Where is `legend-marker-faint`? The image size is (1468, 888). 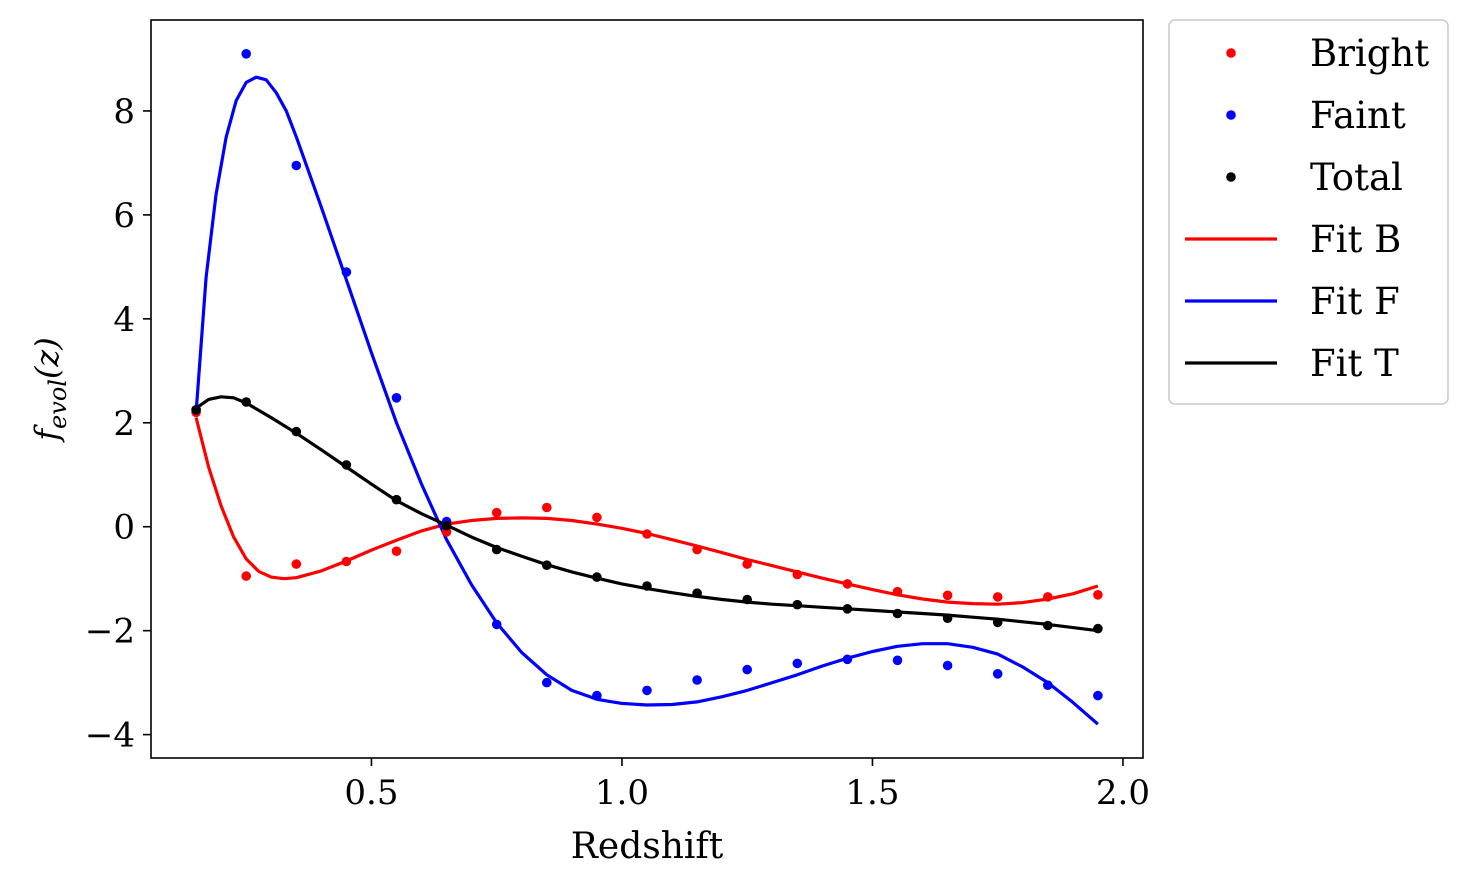 legend-marker-faint is located at coordinates (1231, 115).